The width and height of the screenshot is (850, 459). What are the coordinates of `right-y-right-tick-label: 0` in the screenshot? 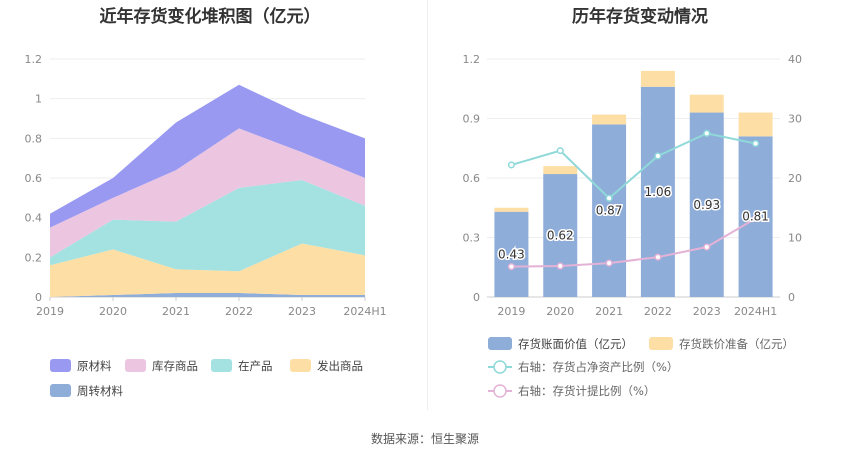 It's located at (791, 297).